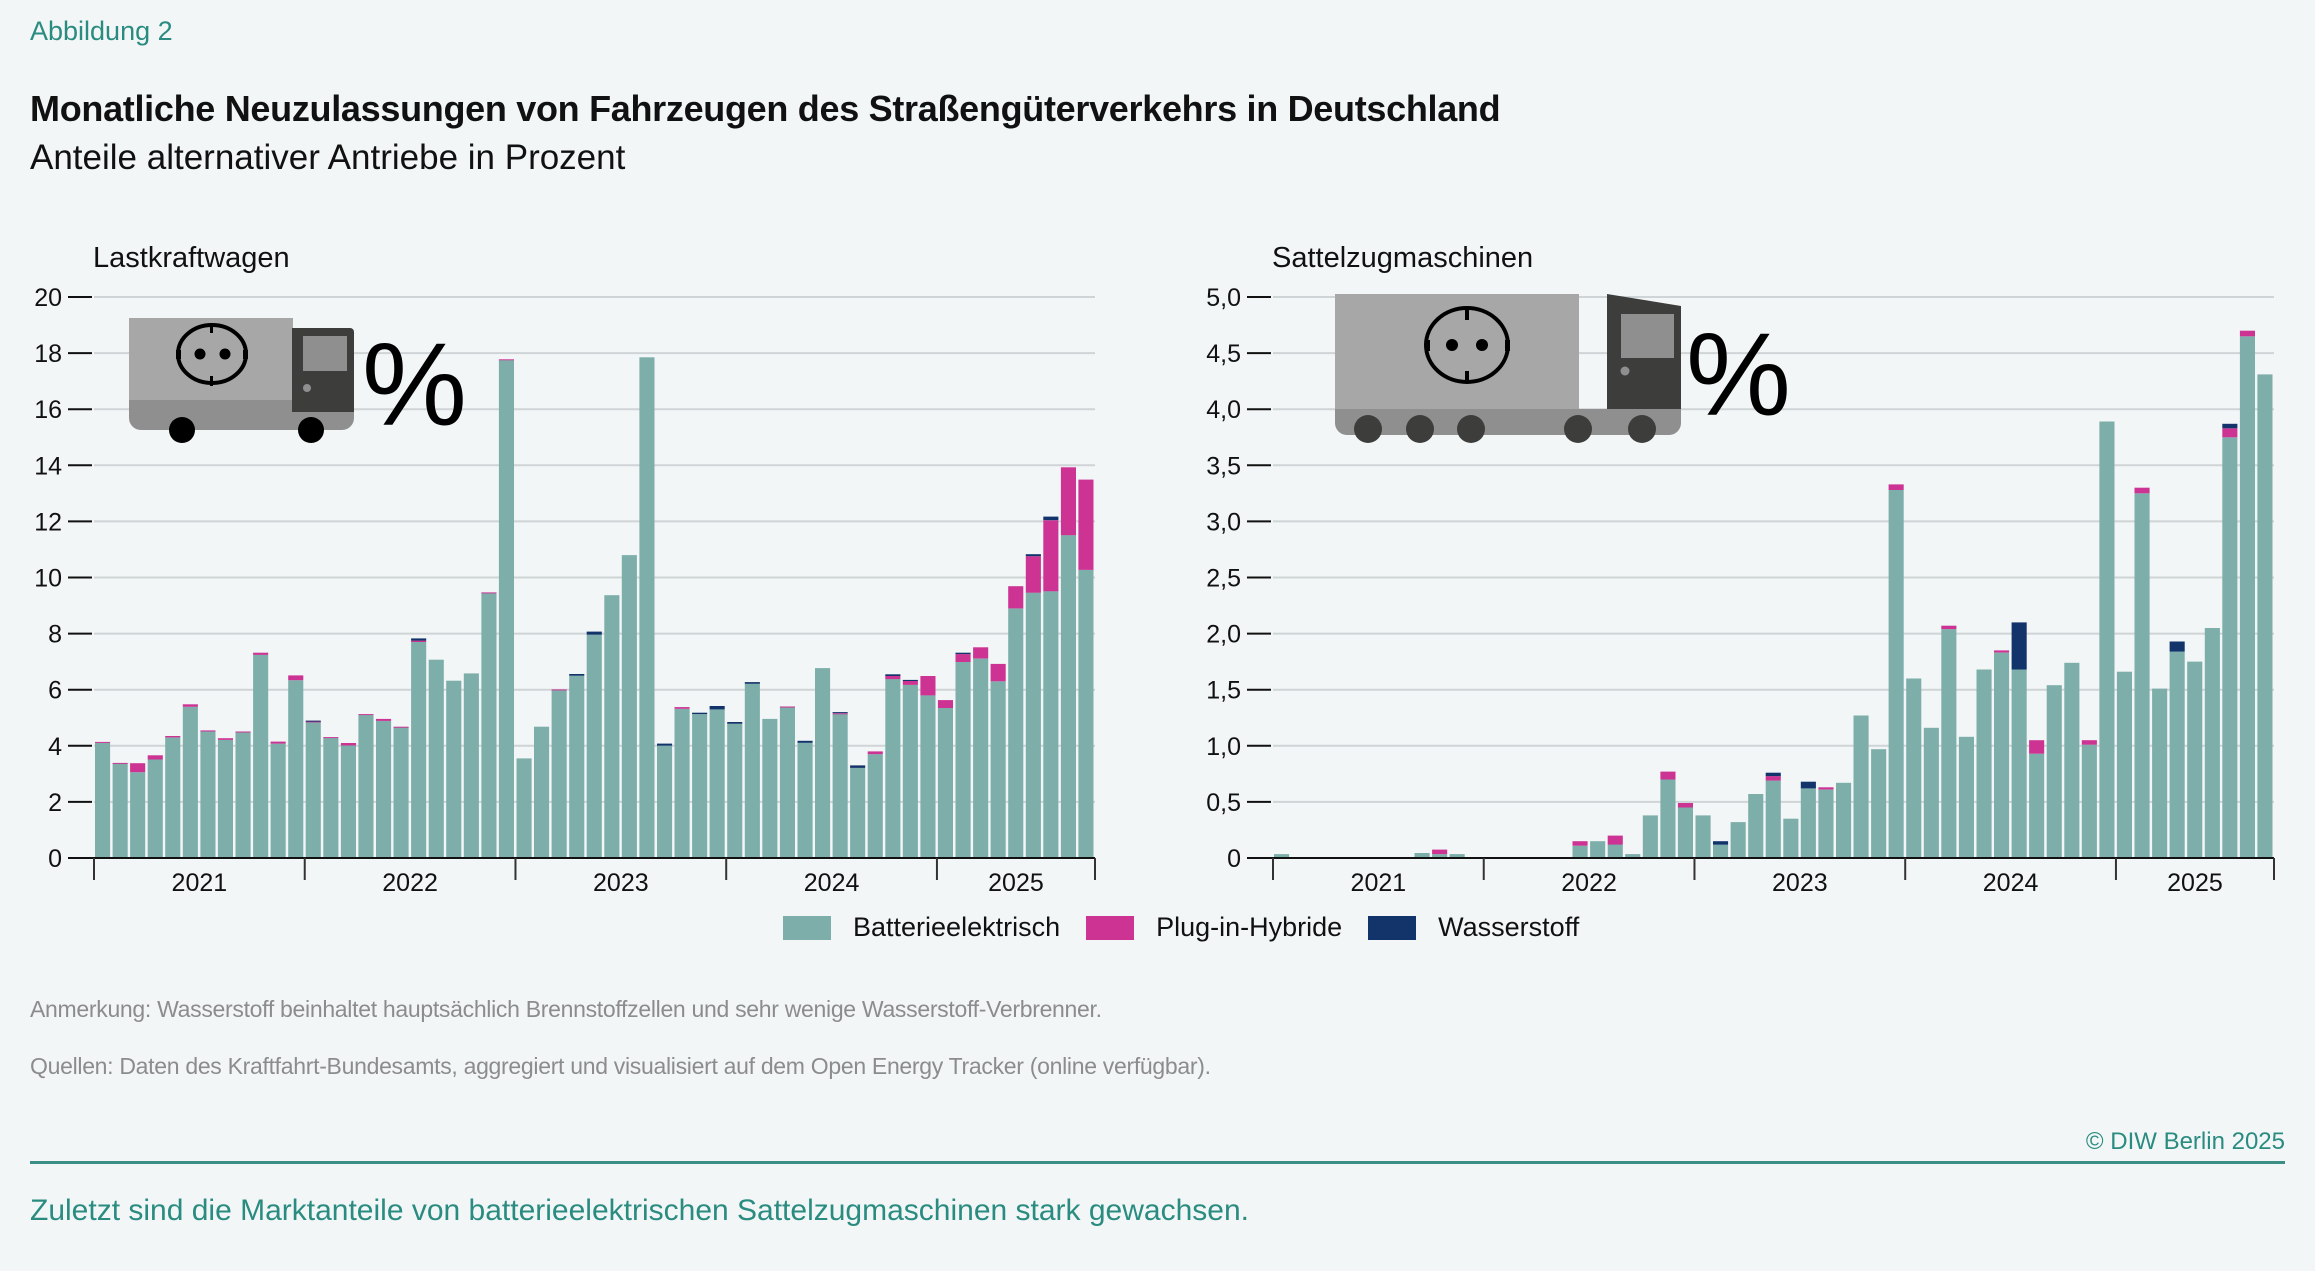 The width and height of the screenshot is (2315, 1271). What do you see at coordinates (48, 410) in the screenshot?
I see `y-tick-label: 16` at bounding box center [48, 410].